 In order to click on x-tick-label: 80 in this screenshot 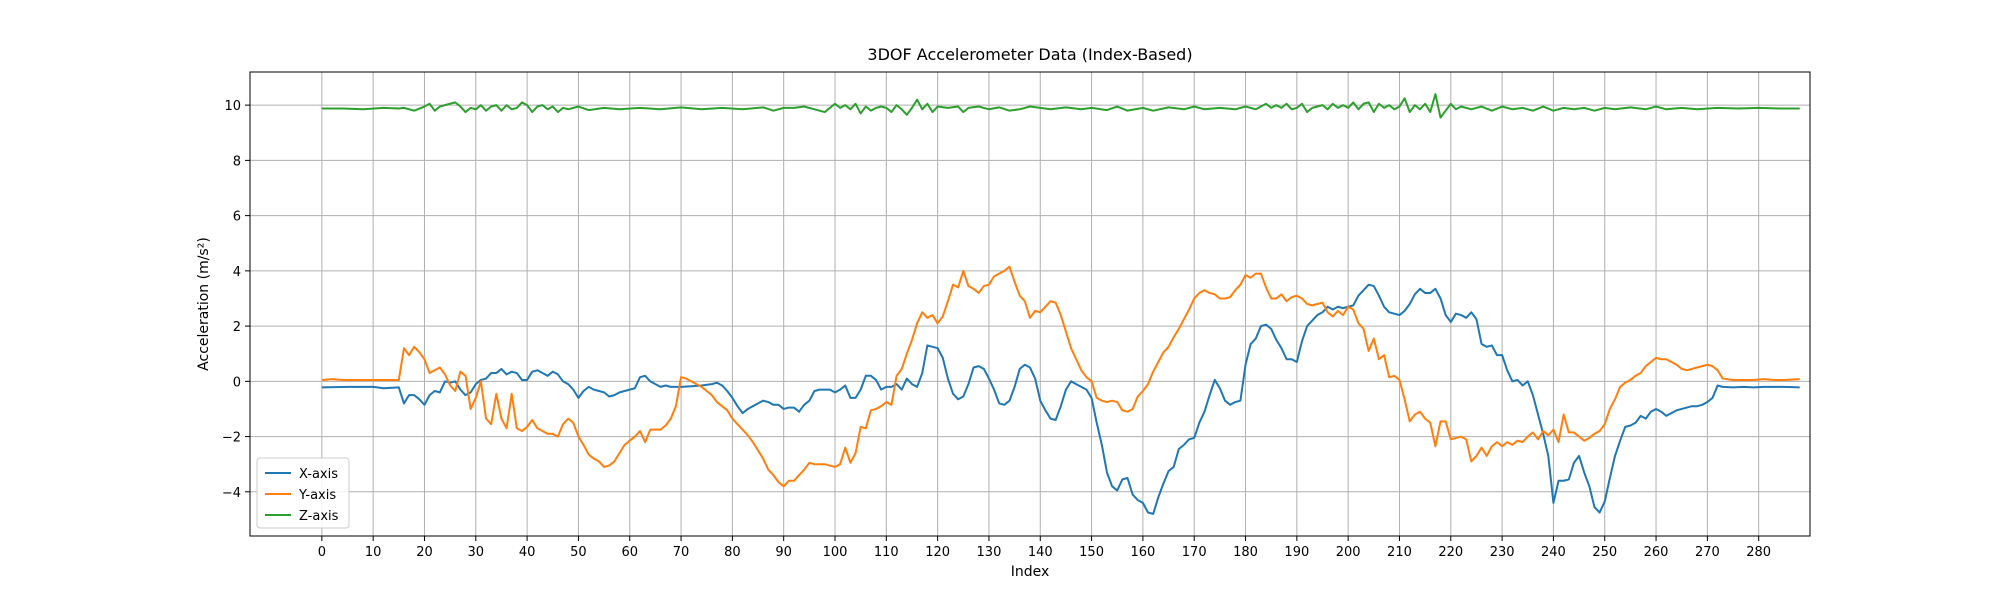, I will do `click(732, 552)`.